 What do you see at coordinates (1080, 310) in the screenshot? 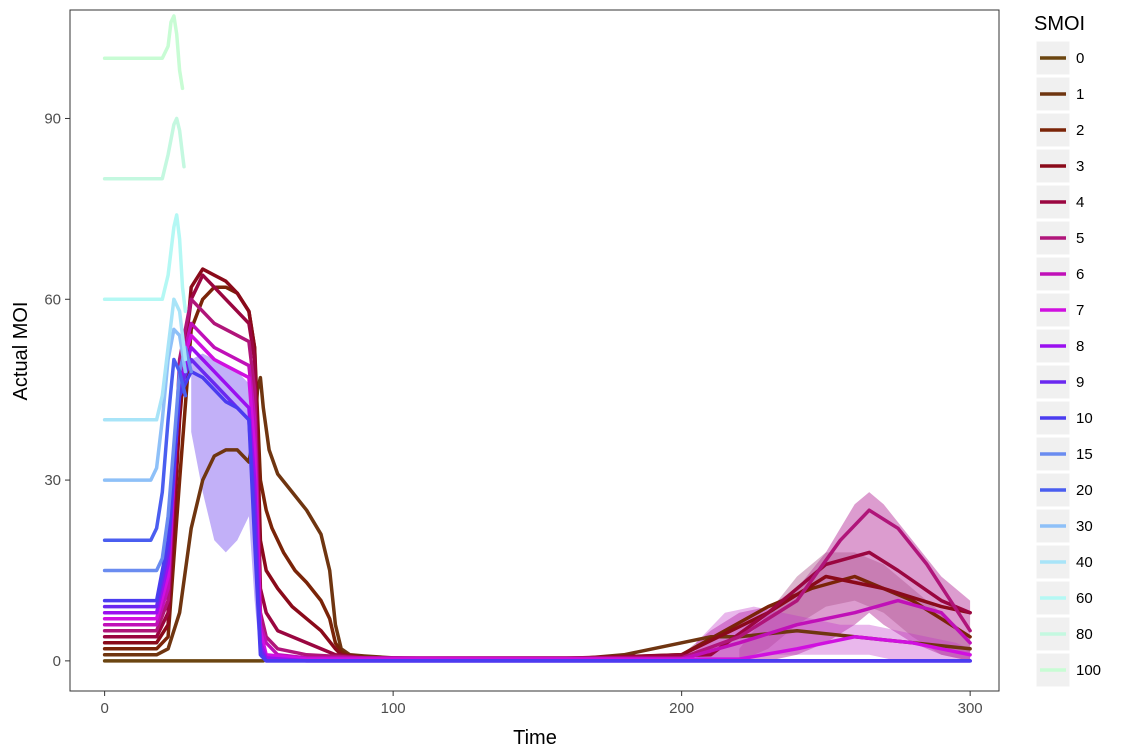
I see `legend-label: 7` at bounding box center [1080, 310].